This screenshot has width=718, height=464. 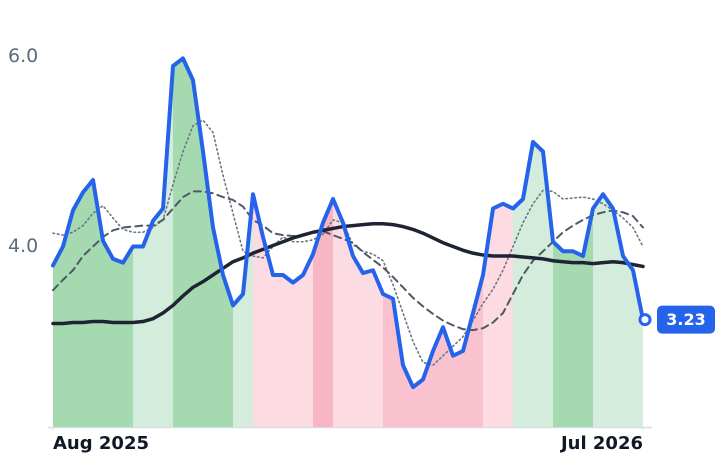 I want to click on value-badge-label: 3.23, so click(x=685, y=319).